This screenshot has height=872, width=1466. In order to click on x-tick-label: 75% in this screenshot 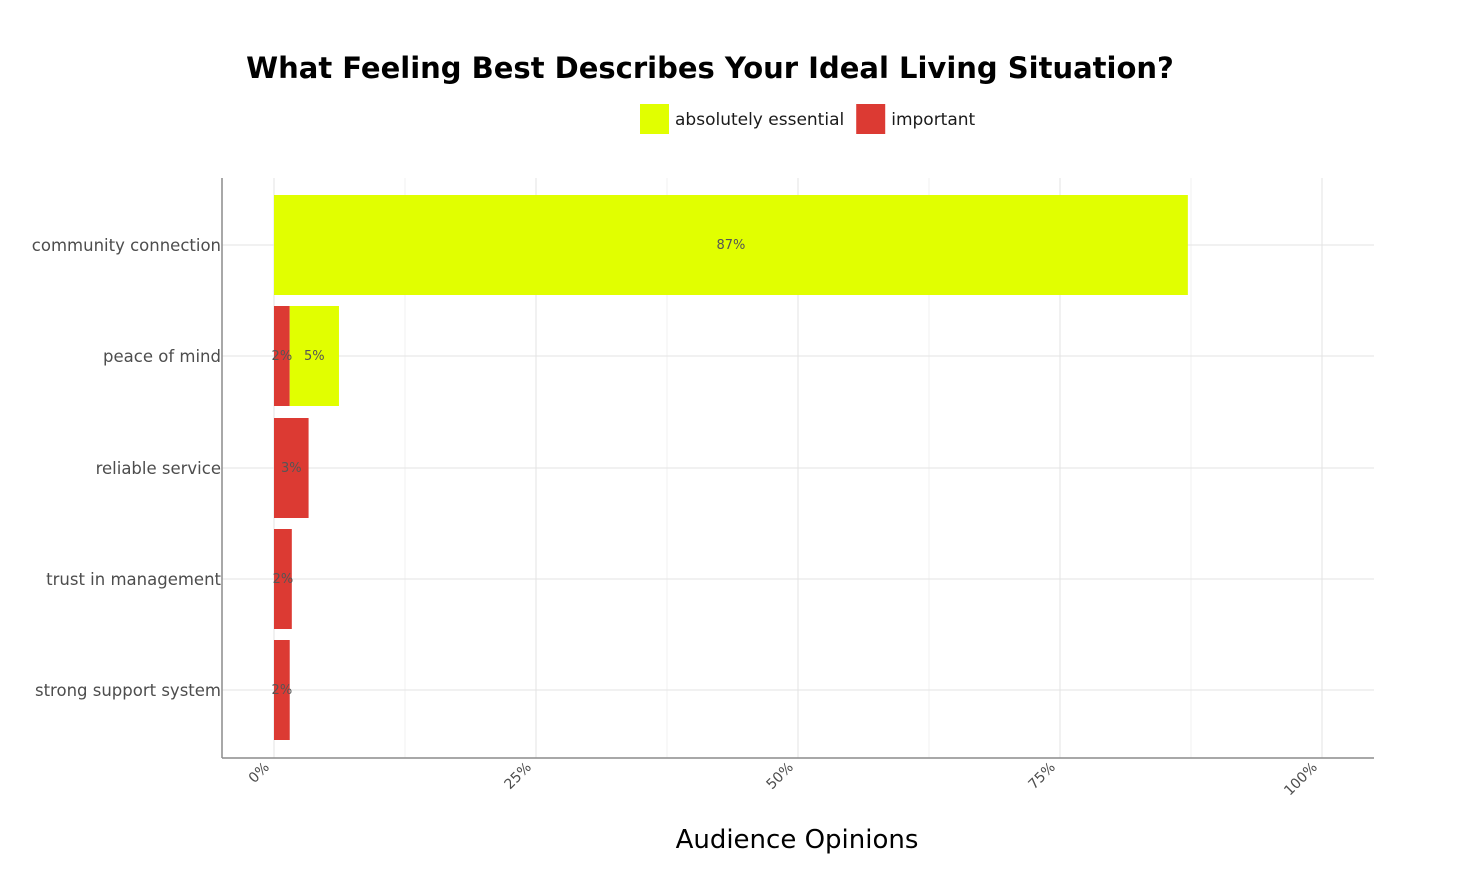, I will do `click(1042, 776)`.